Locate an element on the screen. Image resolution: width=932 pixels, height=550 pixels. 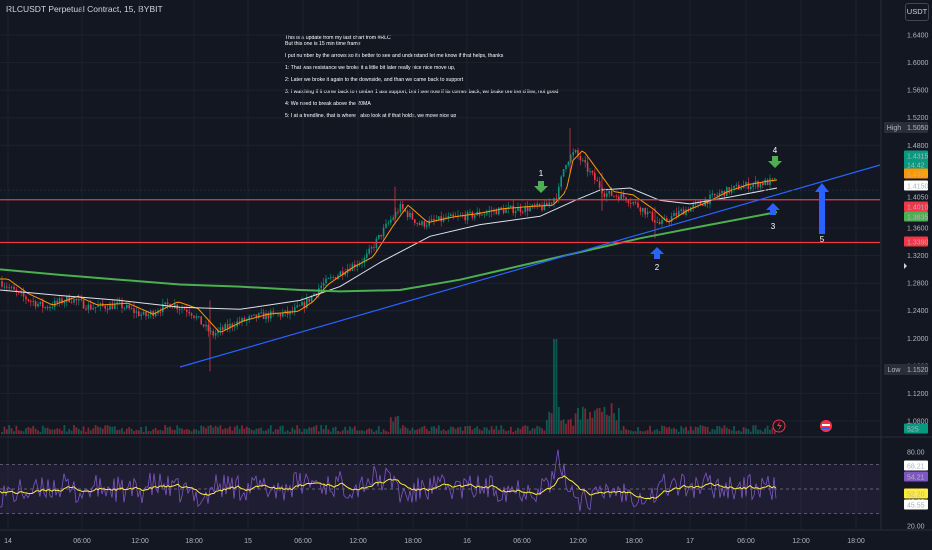
price-value: 14:42 is located at coordinates (916, 166).